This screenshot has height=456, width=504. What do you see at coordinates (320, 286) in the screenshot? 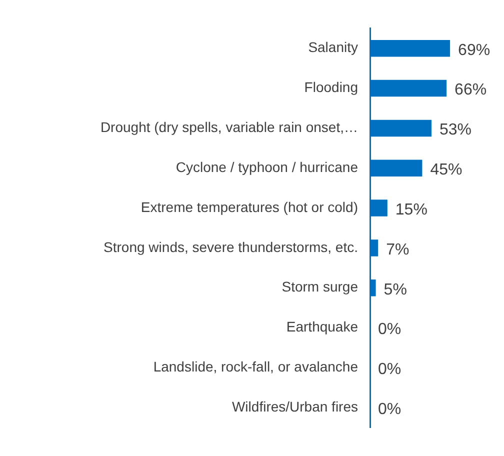
I see `y-tick-label: Storm surge` at bounding box center [320, 286].